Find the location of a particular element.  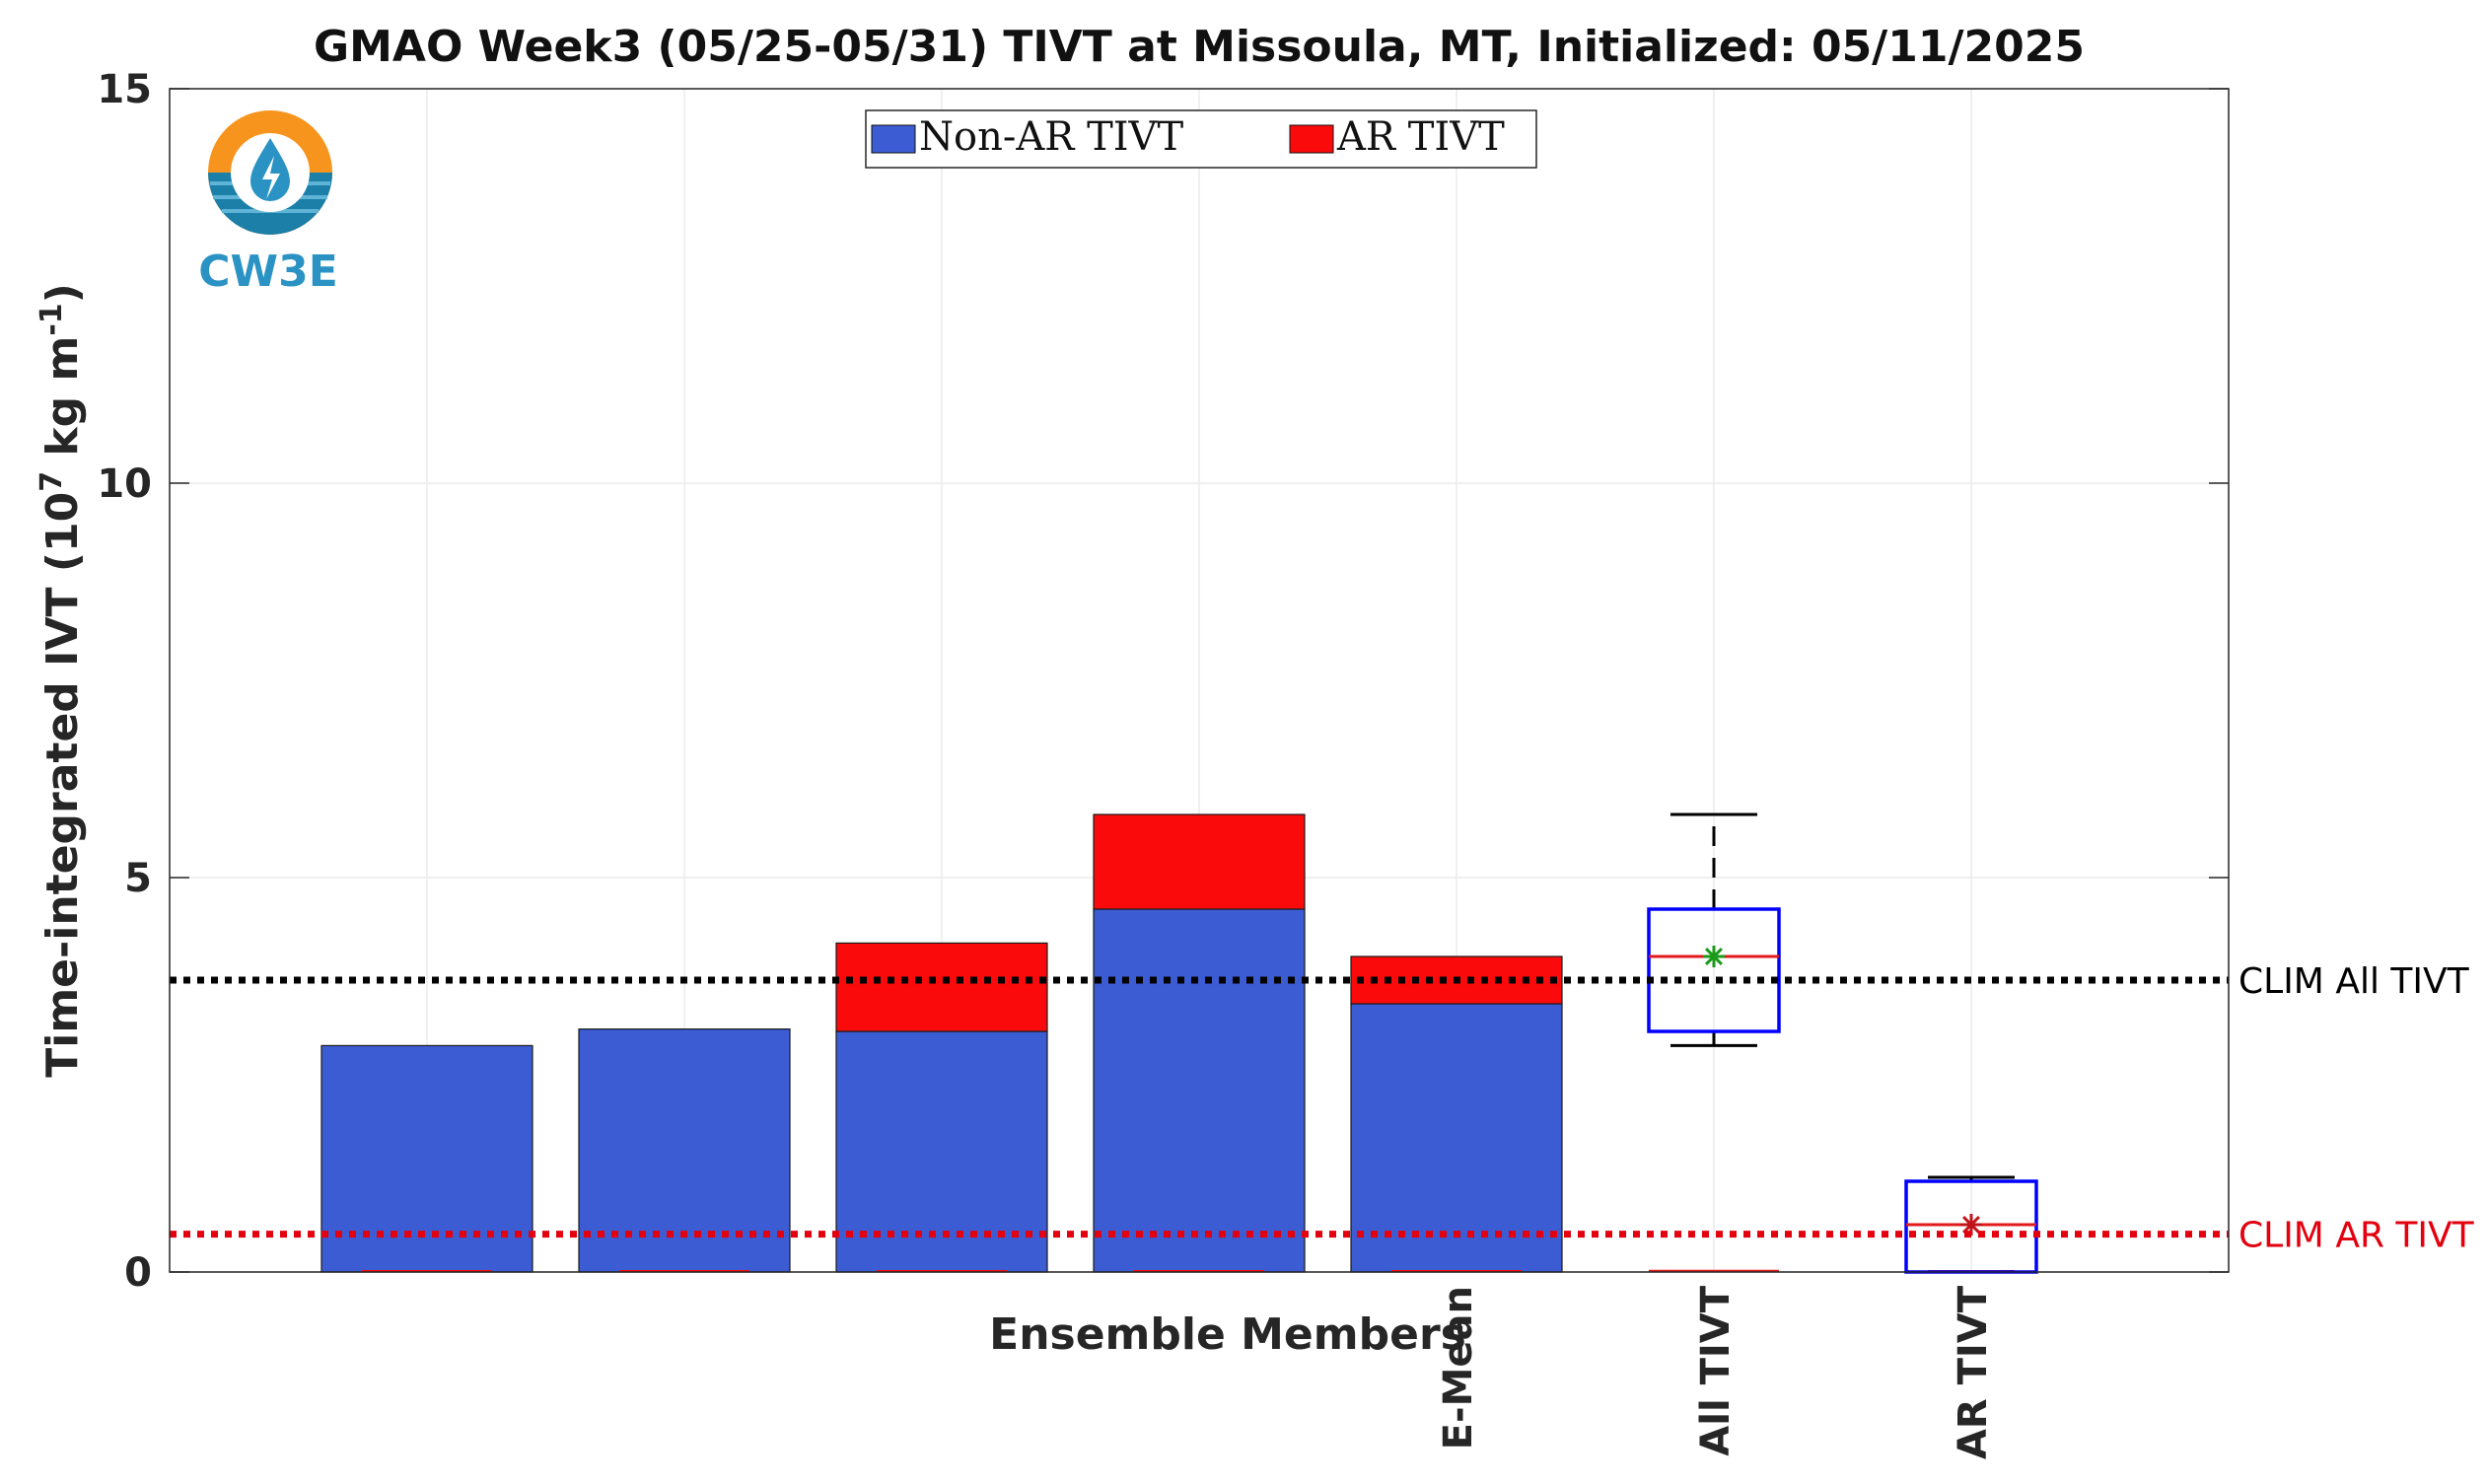

y-tick-label: 10 is located at coordinates (124, 484).